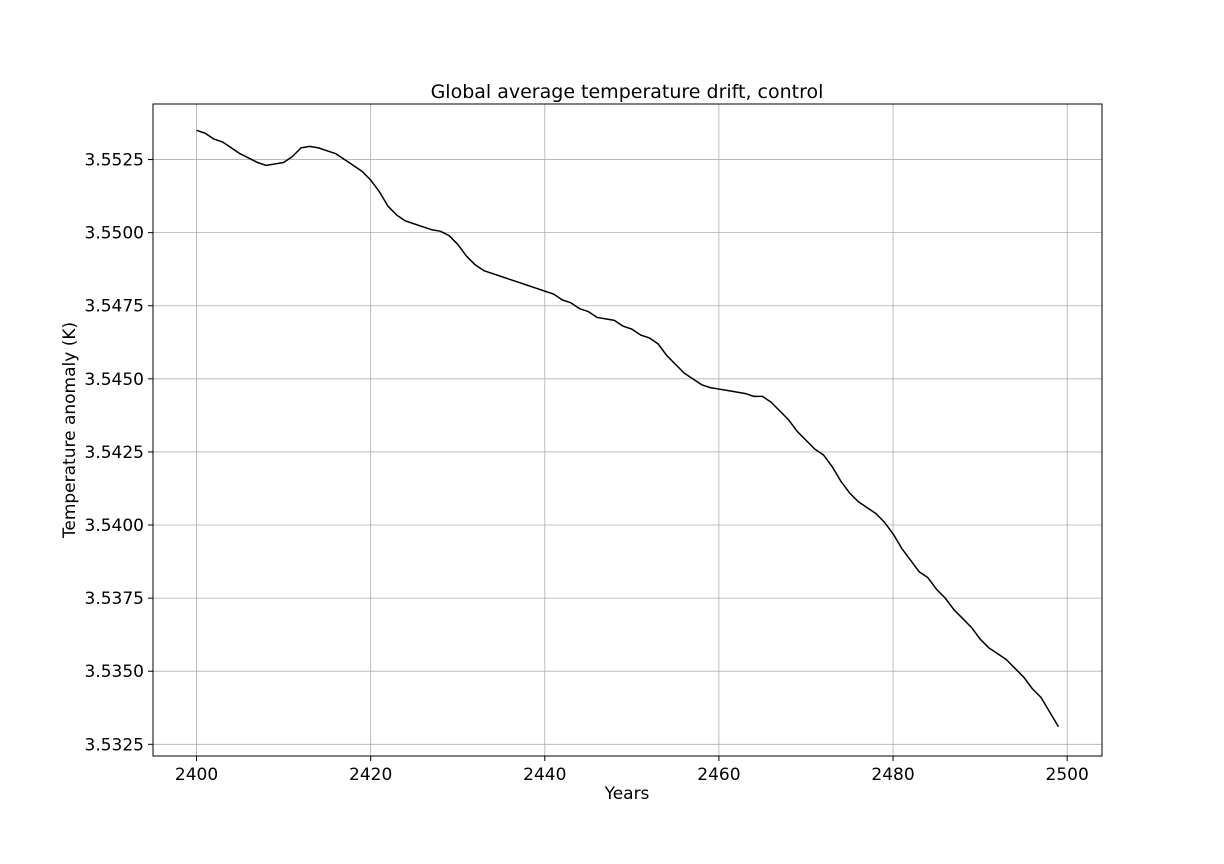  What do you see at coordinates (114, 599) in the screenshot?
I see `y-tick-label: 3.5375` at bounding box center [114, 599].